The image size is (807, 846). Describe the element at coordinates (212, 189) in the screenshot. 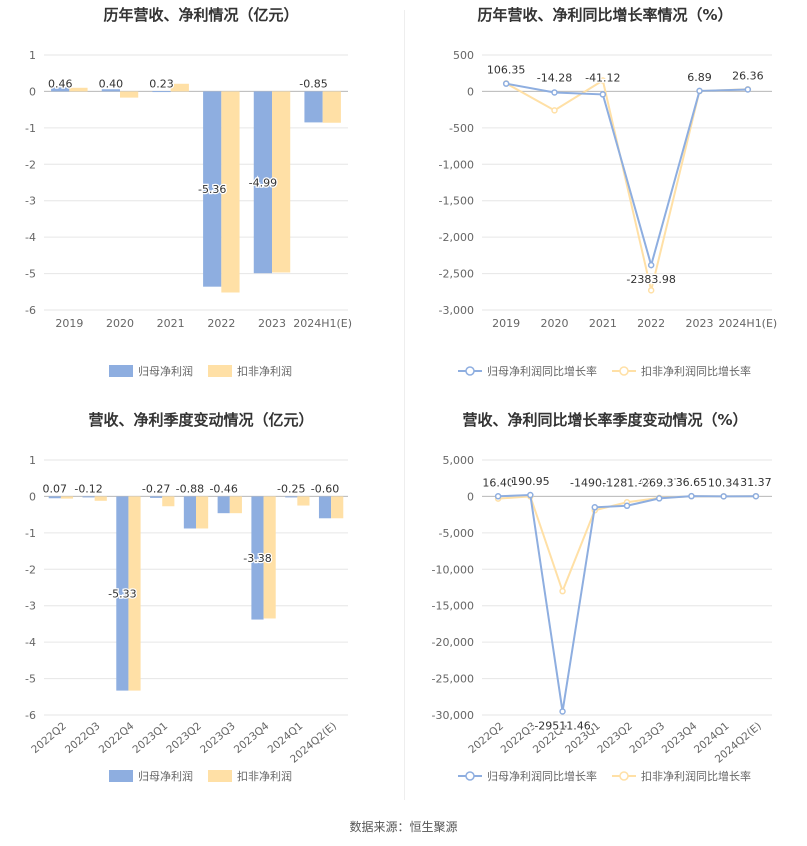

I see `data-label: -5.36` at that location.